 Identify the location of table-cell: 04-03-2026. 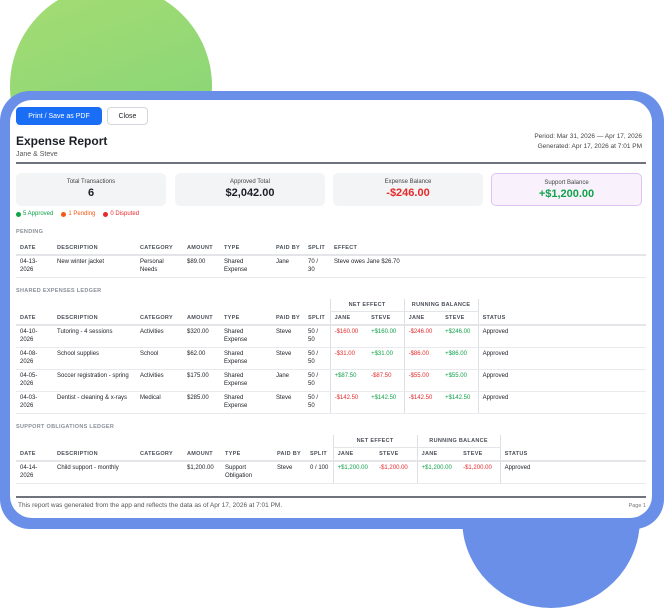
(34, 402).